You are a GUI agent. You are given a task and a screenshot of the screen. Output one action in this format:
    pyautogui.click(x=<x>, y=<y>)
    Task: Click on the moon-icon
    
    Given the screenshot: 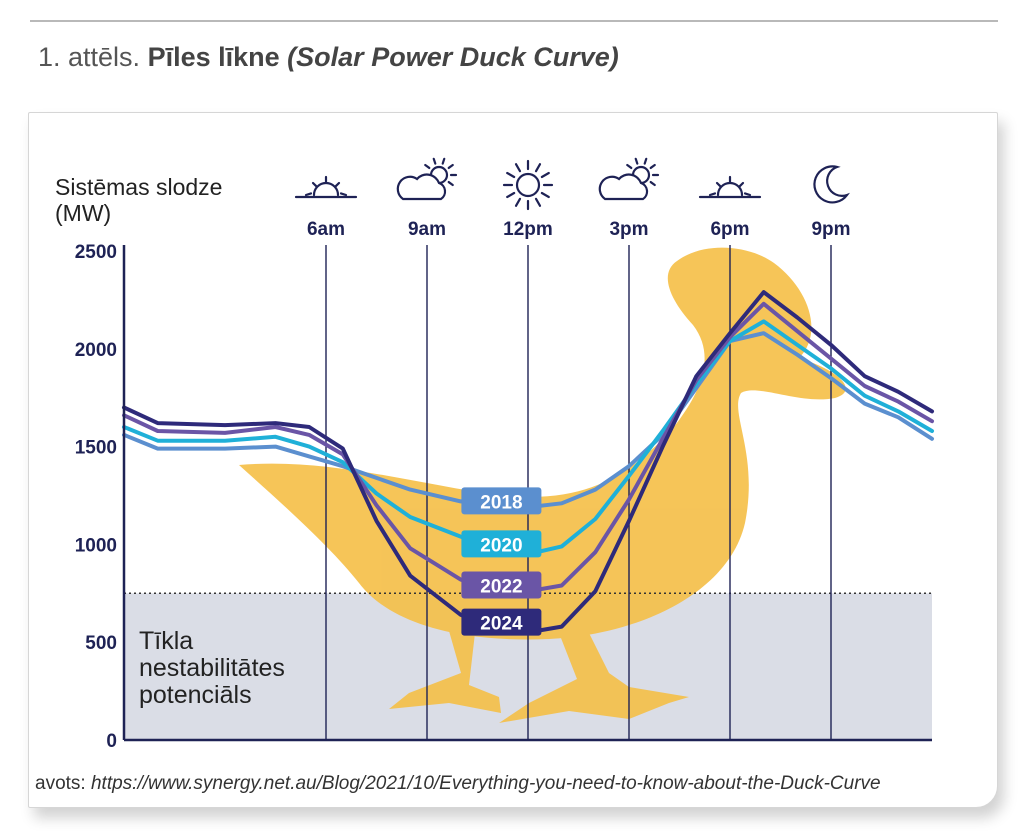 What is the action you would take?
    pyautogui.click(x=831, y=184)
    